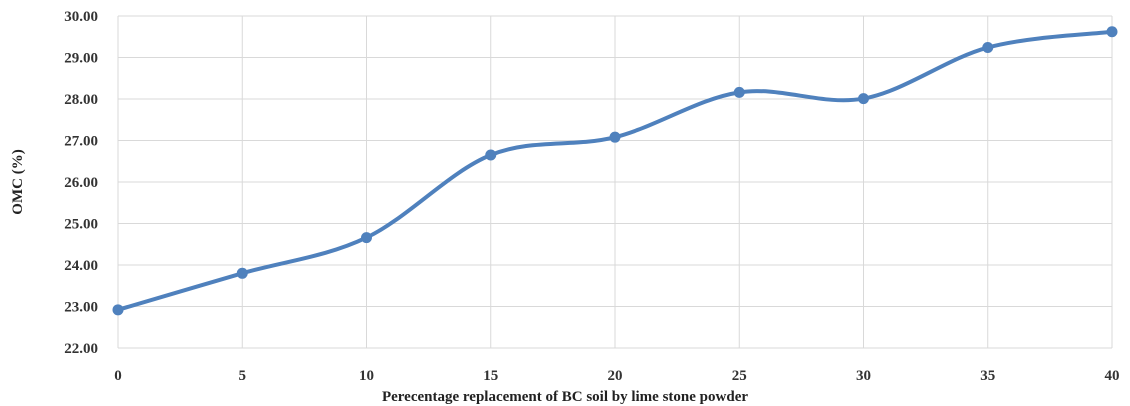 The image size is (1130, 406). What do you see at coordinates (243, 376) in the screenshot?
I see `x-tick-label: 5` at bounding box center [243, 376].